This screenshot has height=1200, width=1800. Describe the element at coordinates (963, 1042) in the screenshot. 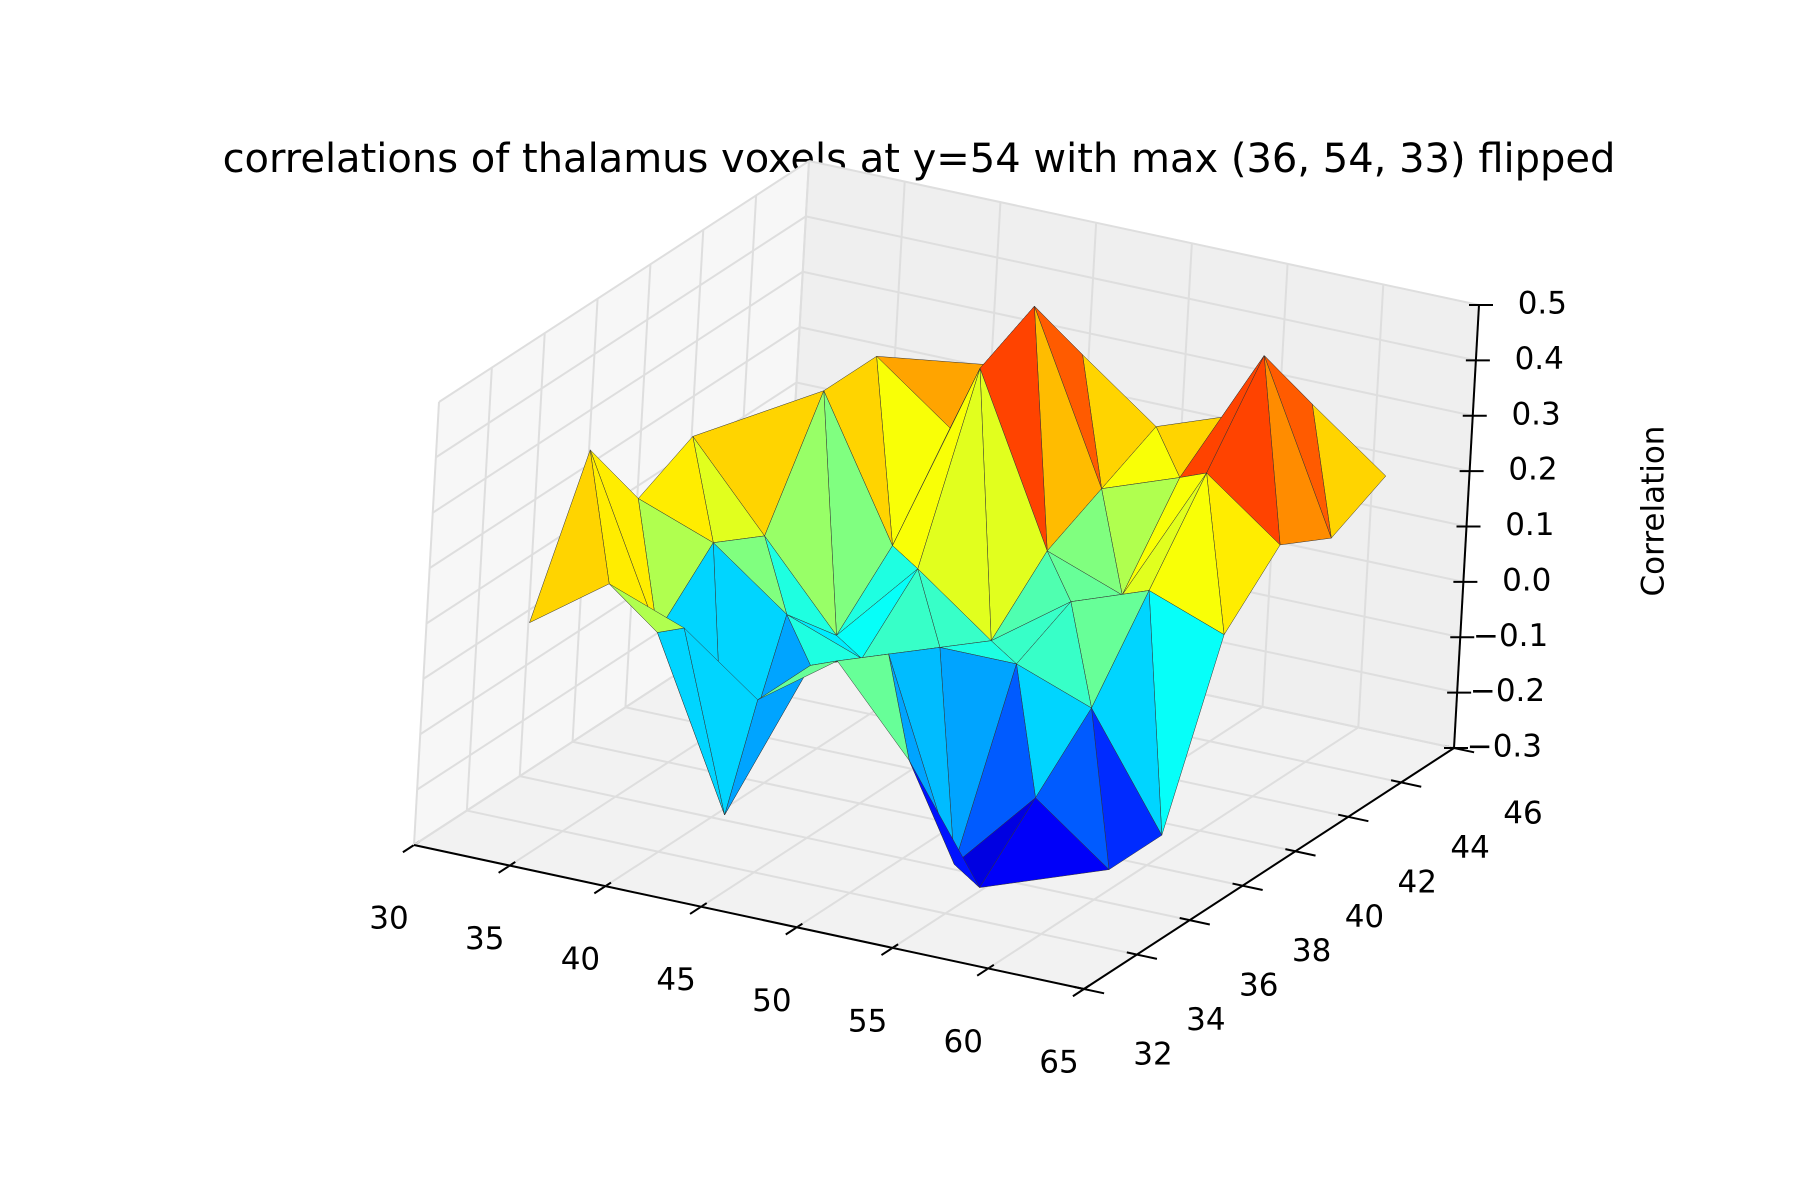

I see `x-tick-label: 60` at that location.